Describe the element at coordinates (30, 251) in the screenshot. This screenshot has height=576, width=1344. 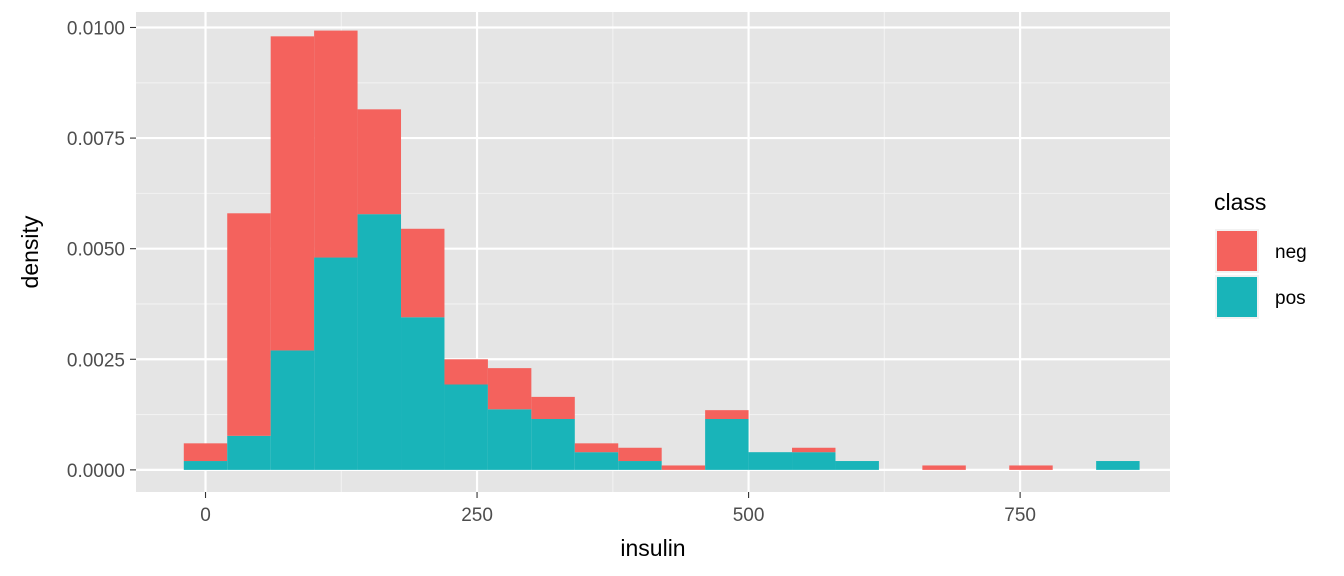
I see `y-axis-title: density` at that location.